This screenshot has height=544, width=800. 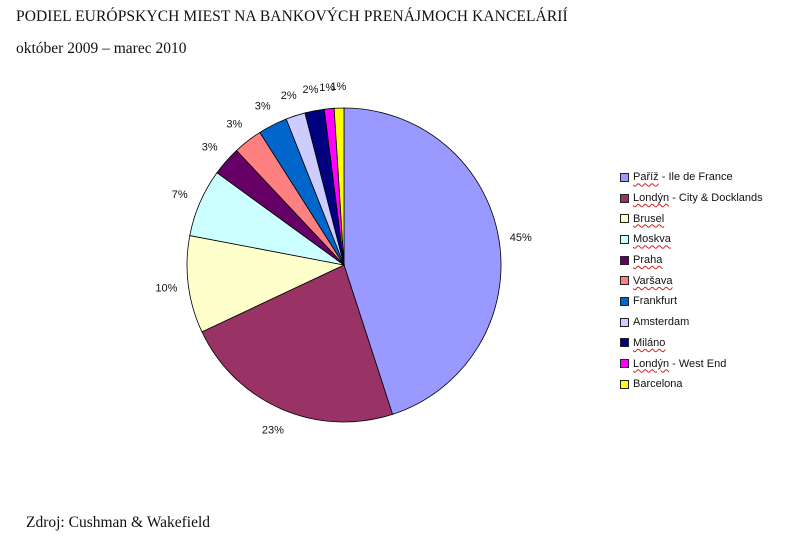 I want to click on legend-label: Londýn - West End, so click(x=680, y=363).